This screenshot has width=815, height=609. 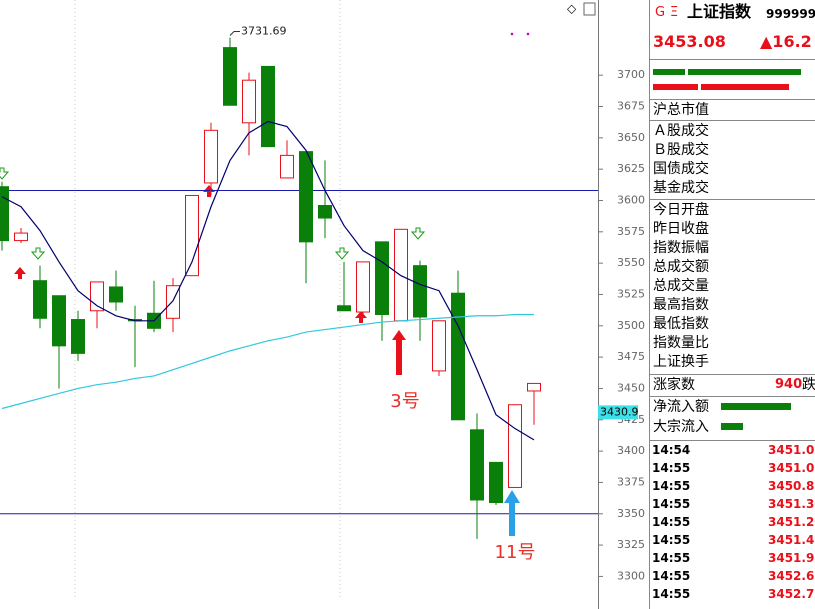 What do you see at coordinates (689, 41) in the screenshot?
I see `price: 3453.08` at bounding box center [689, 41].